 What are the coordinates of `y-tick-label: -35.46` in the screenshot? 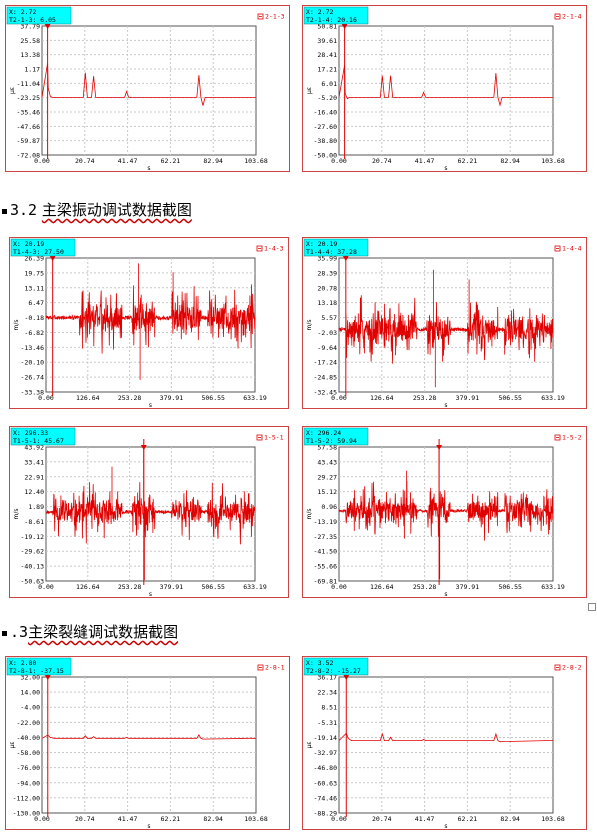 It's located at (29, 113).